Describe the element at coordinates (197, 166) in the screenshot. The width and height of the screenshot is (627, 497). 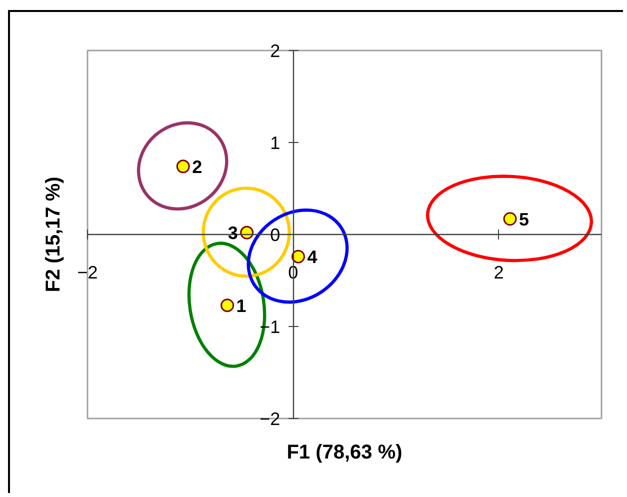
I see `annotation: 2` at that location.